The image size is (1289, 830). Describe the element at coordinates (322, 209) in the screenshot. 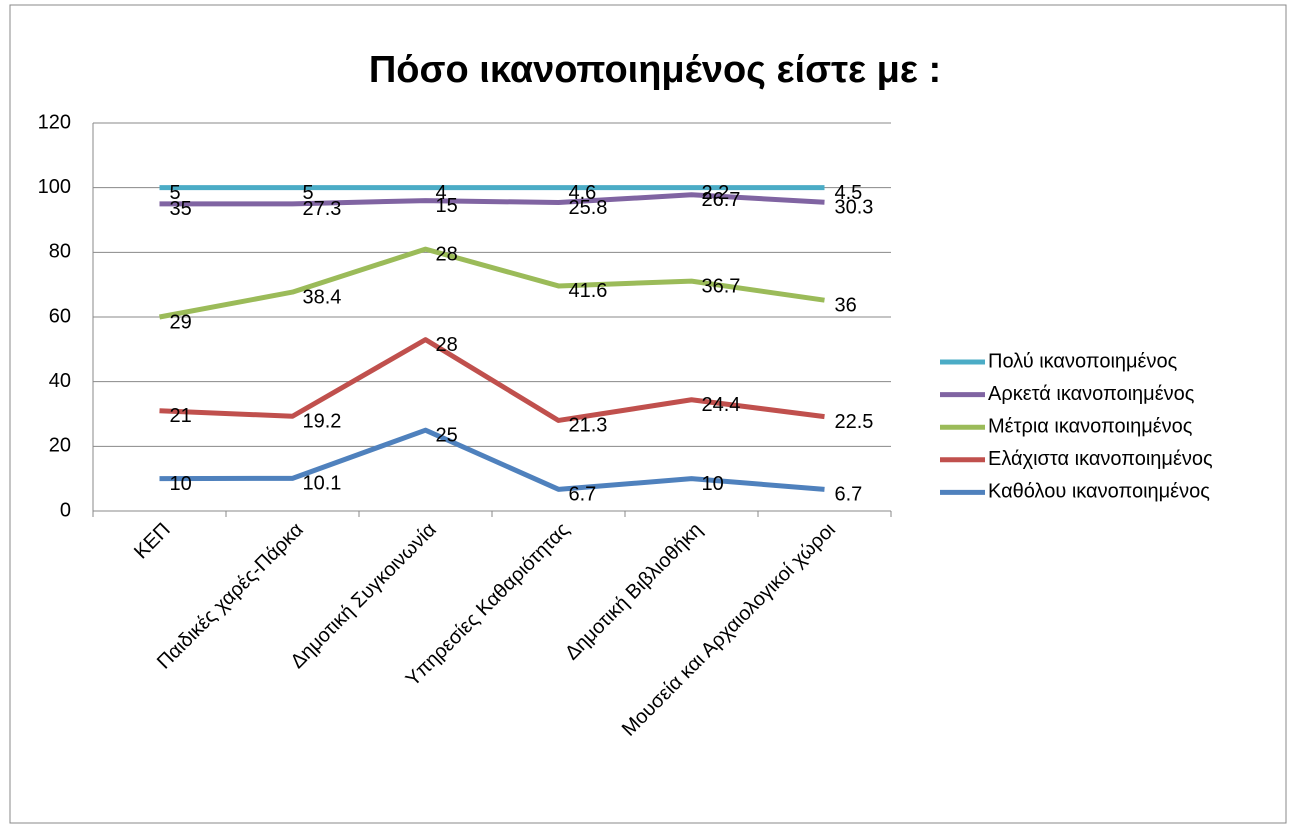

I see `data-label: 27.3` at that location.